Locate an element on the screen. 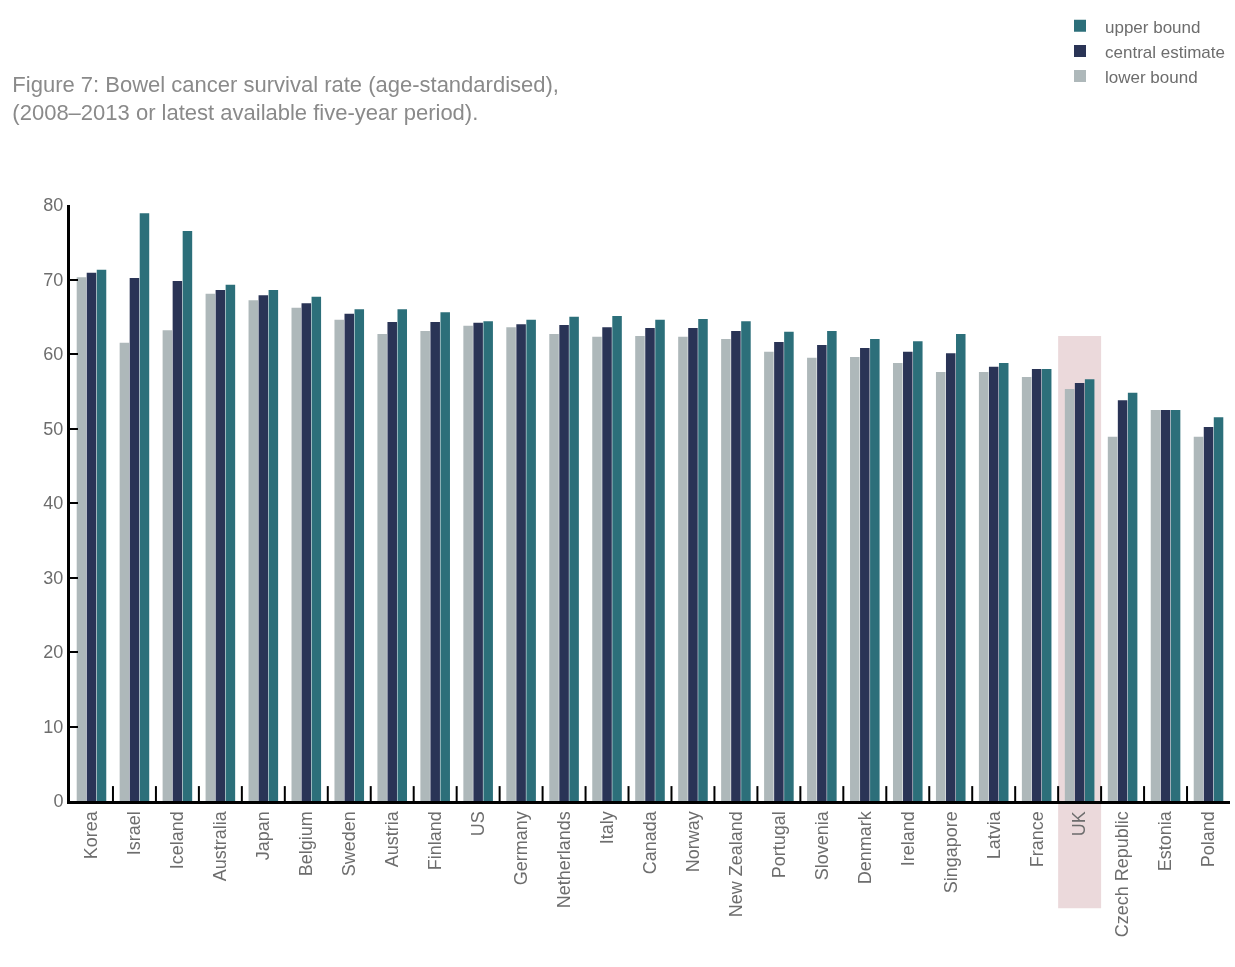 Image resolution: width=1235 pixels, height=967 pixels. x-tick-label: Norway is located at coordinates (692, 842).